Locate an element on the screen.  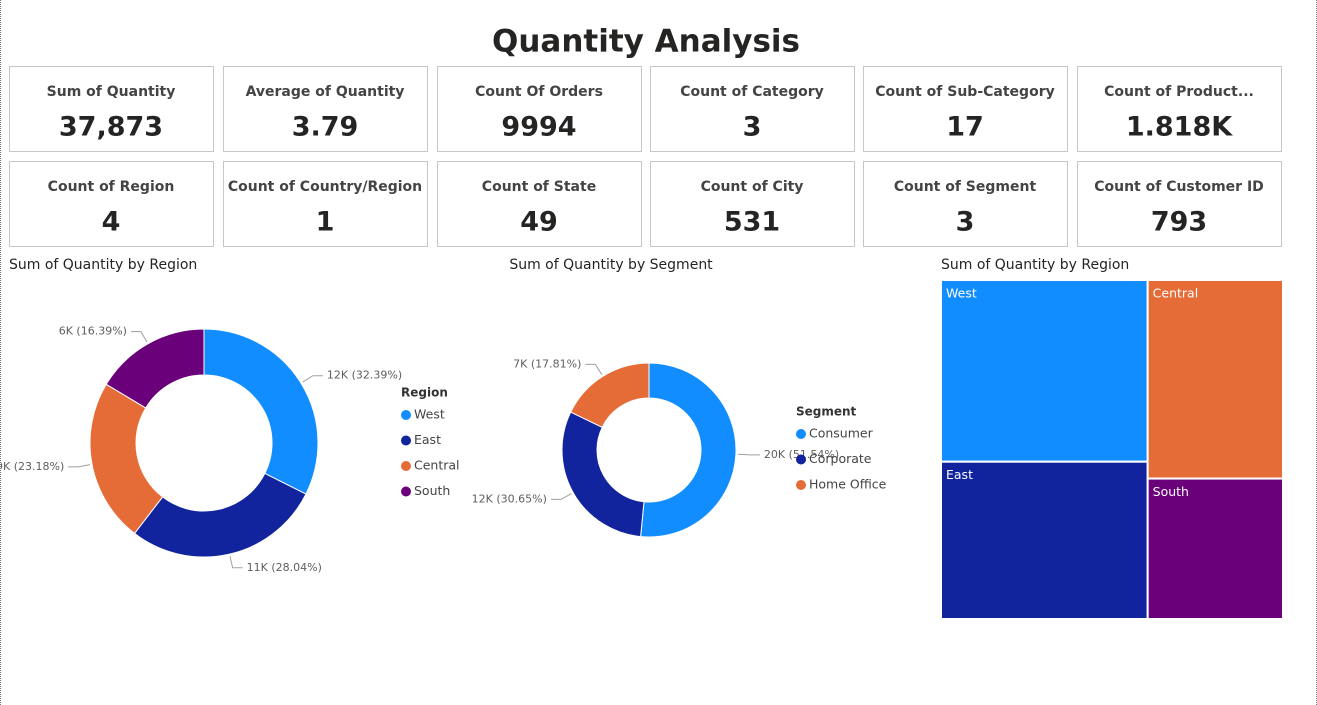
kpi-value: 17 is located at coordinates (965, 127).